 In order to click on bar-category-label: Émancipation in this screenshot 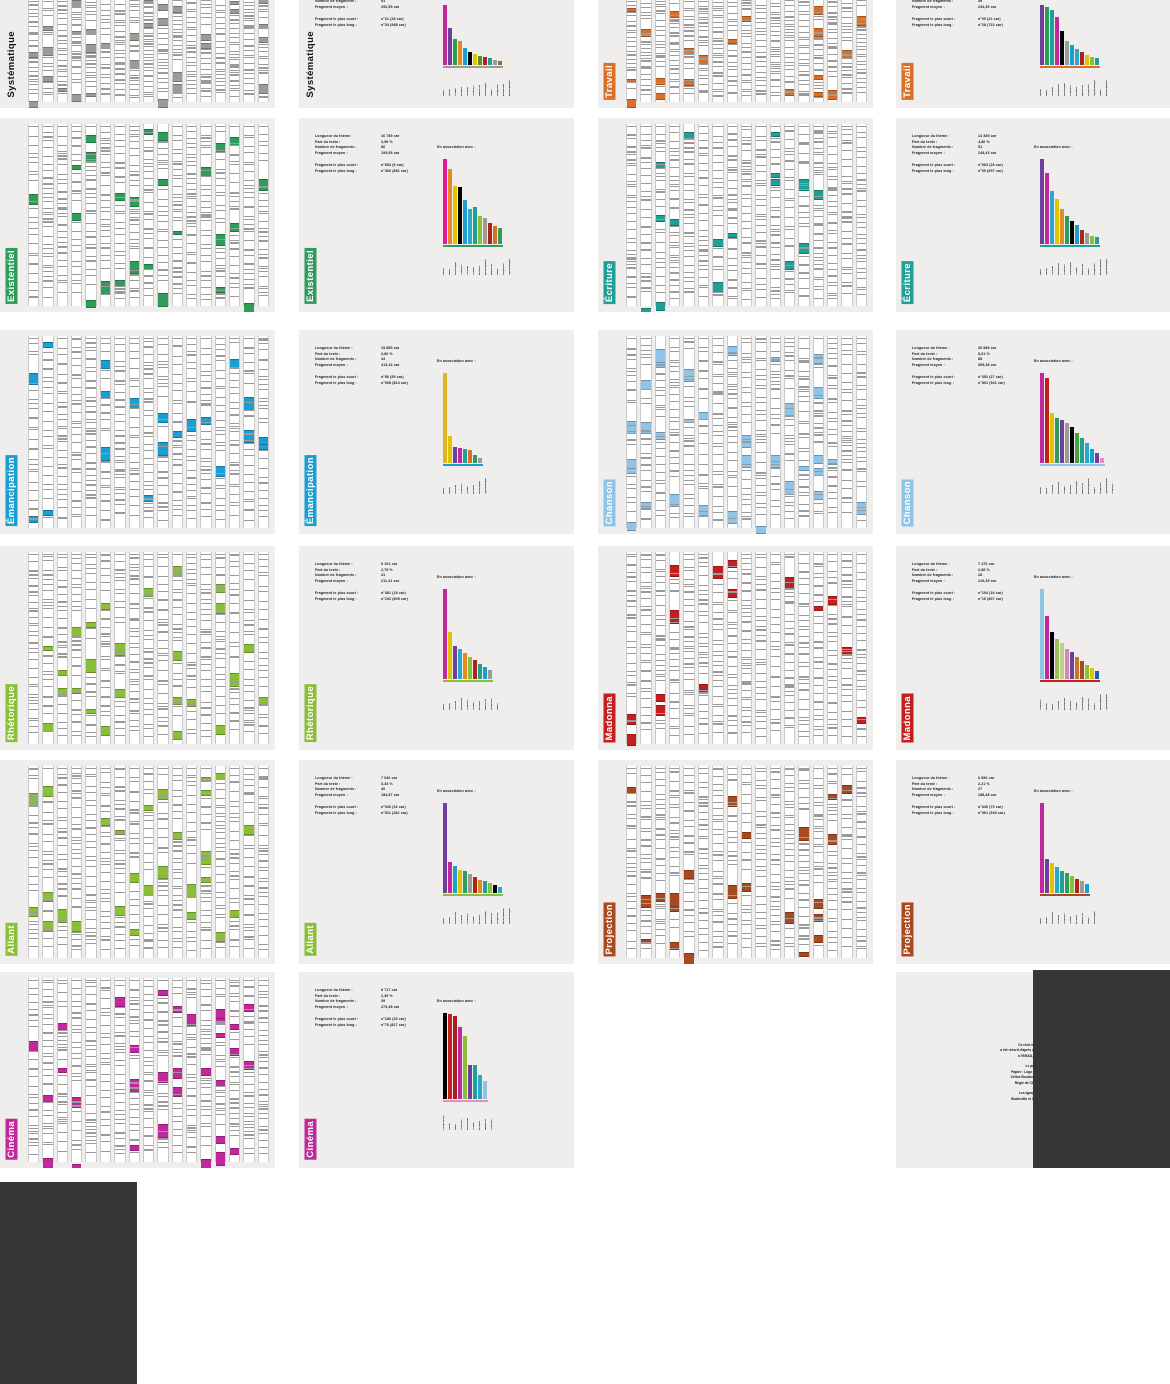, I will do `click(1089, 486)`.